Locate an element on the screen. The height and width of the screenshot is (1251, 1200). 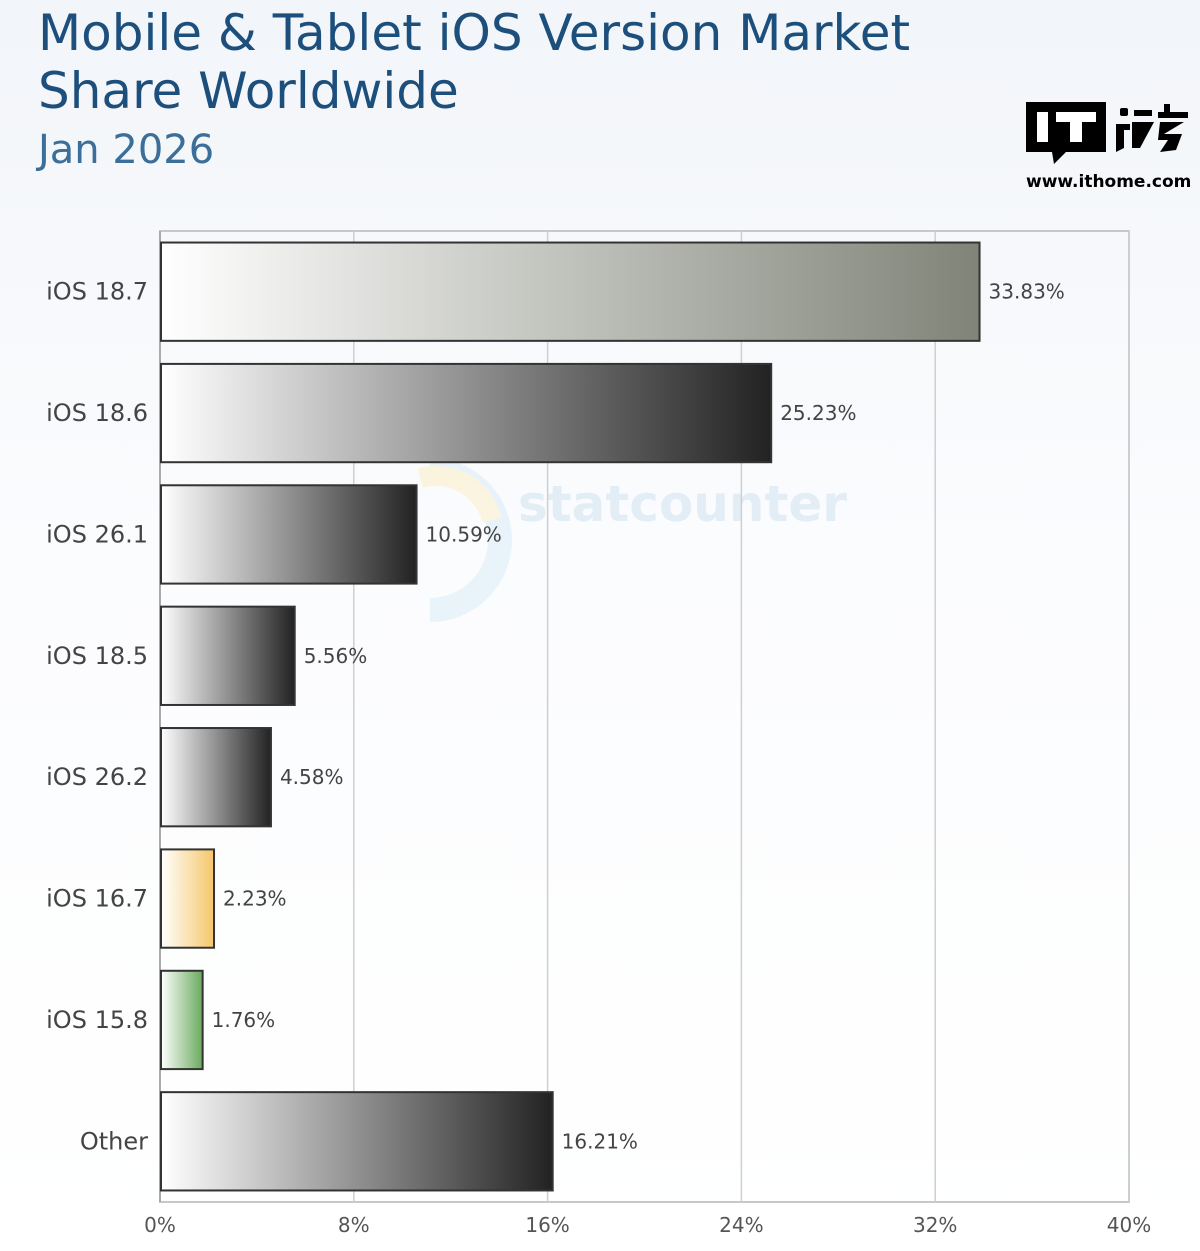
category-label: iOS 26.2 is located at coordinates (97, 777).